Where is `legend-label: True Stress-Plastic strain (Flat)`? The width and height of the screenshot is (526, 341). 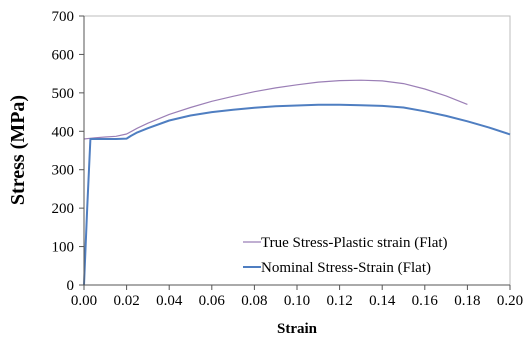
legend-label: True Stress-Plastic strain (Flat) is located at coordinates (354, 243).